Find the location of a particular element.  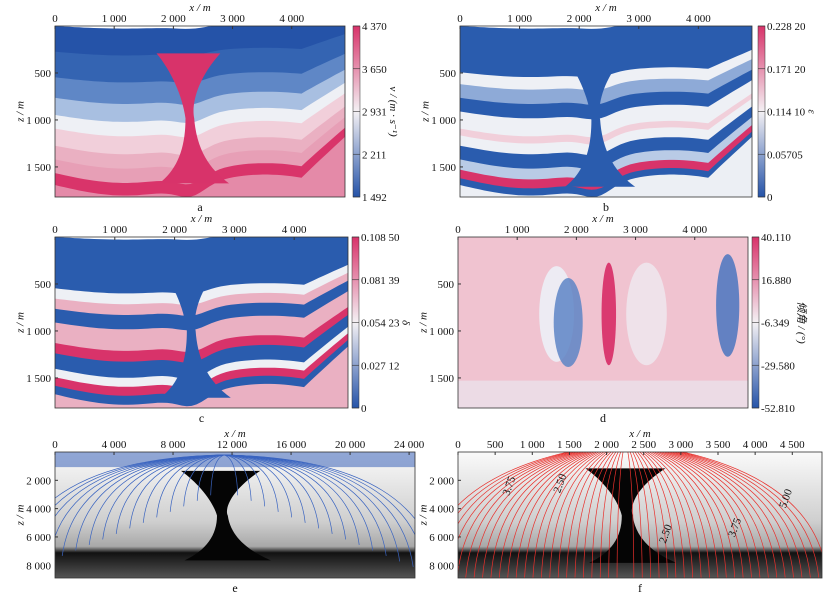

x-tick-label: 1 500 is located at coordinates (569, 445).